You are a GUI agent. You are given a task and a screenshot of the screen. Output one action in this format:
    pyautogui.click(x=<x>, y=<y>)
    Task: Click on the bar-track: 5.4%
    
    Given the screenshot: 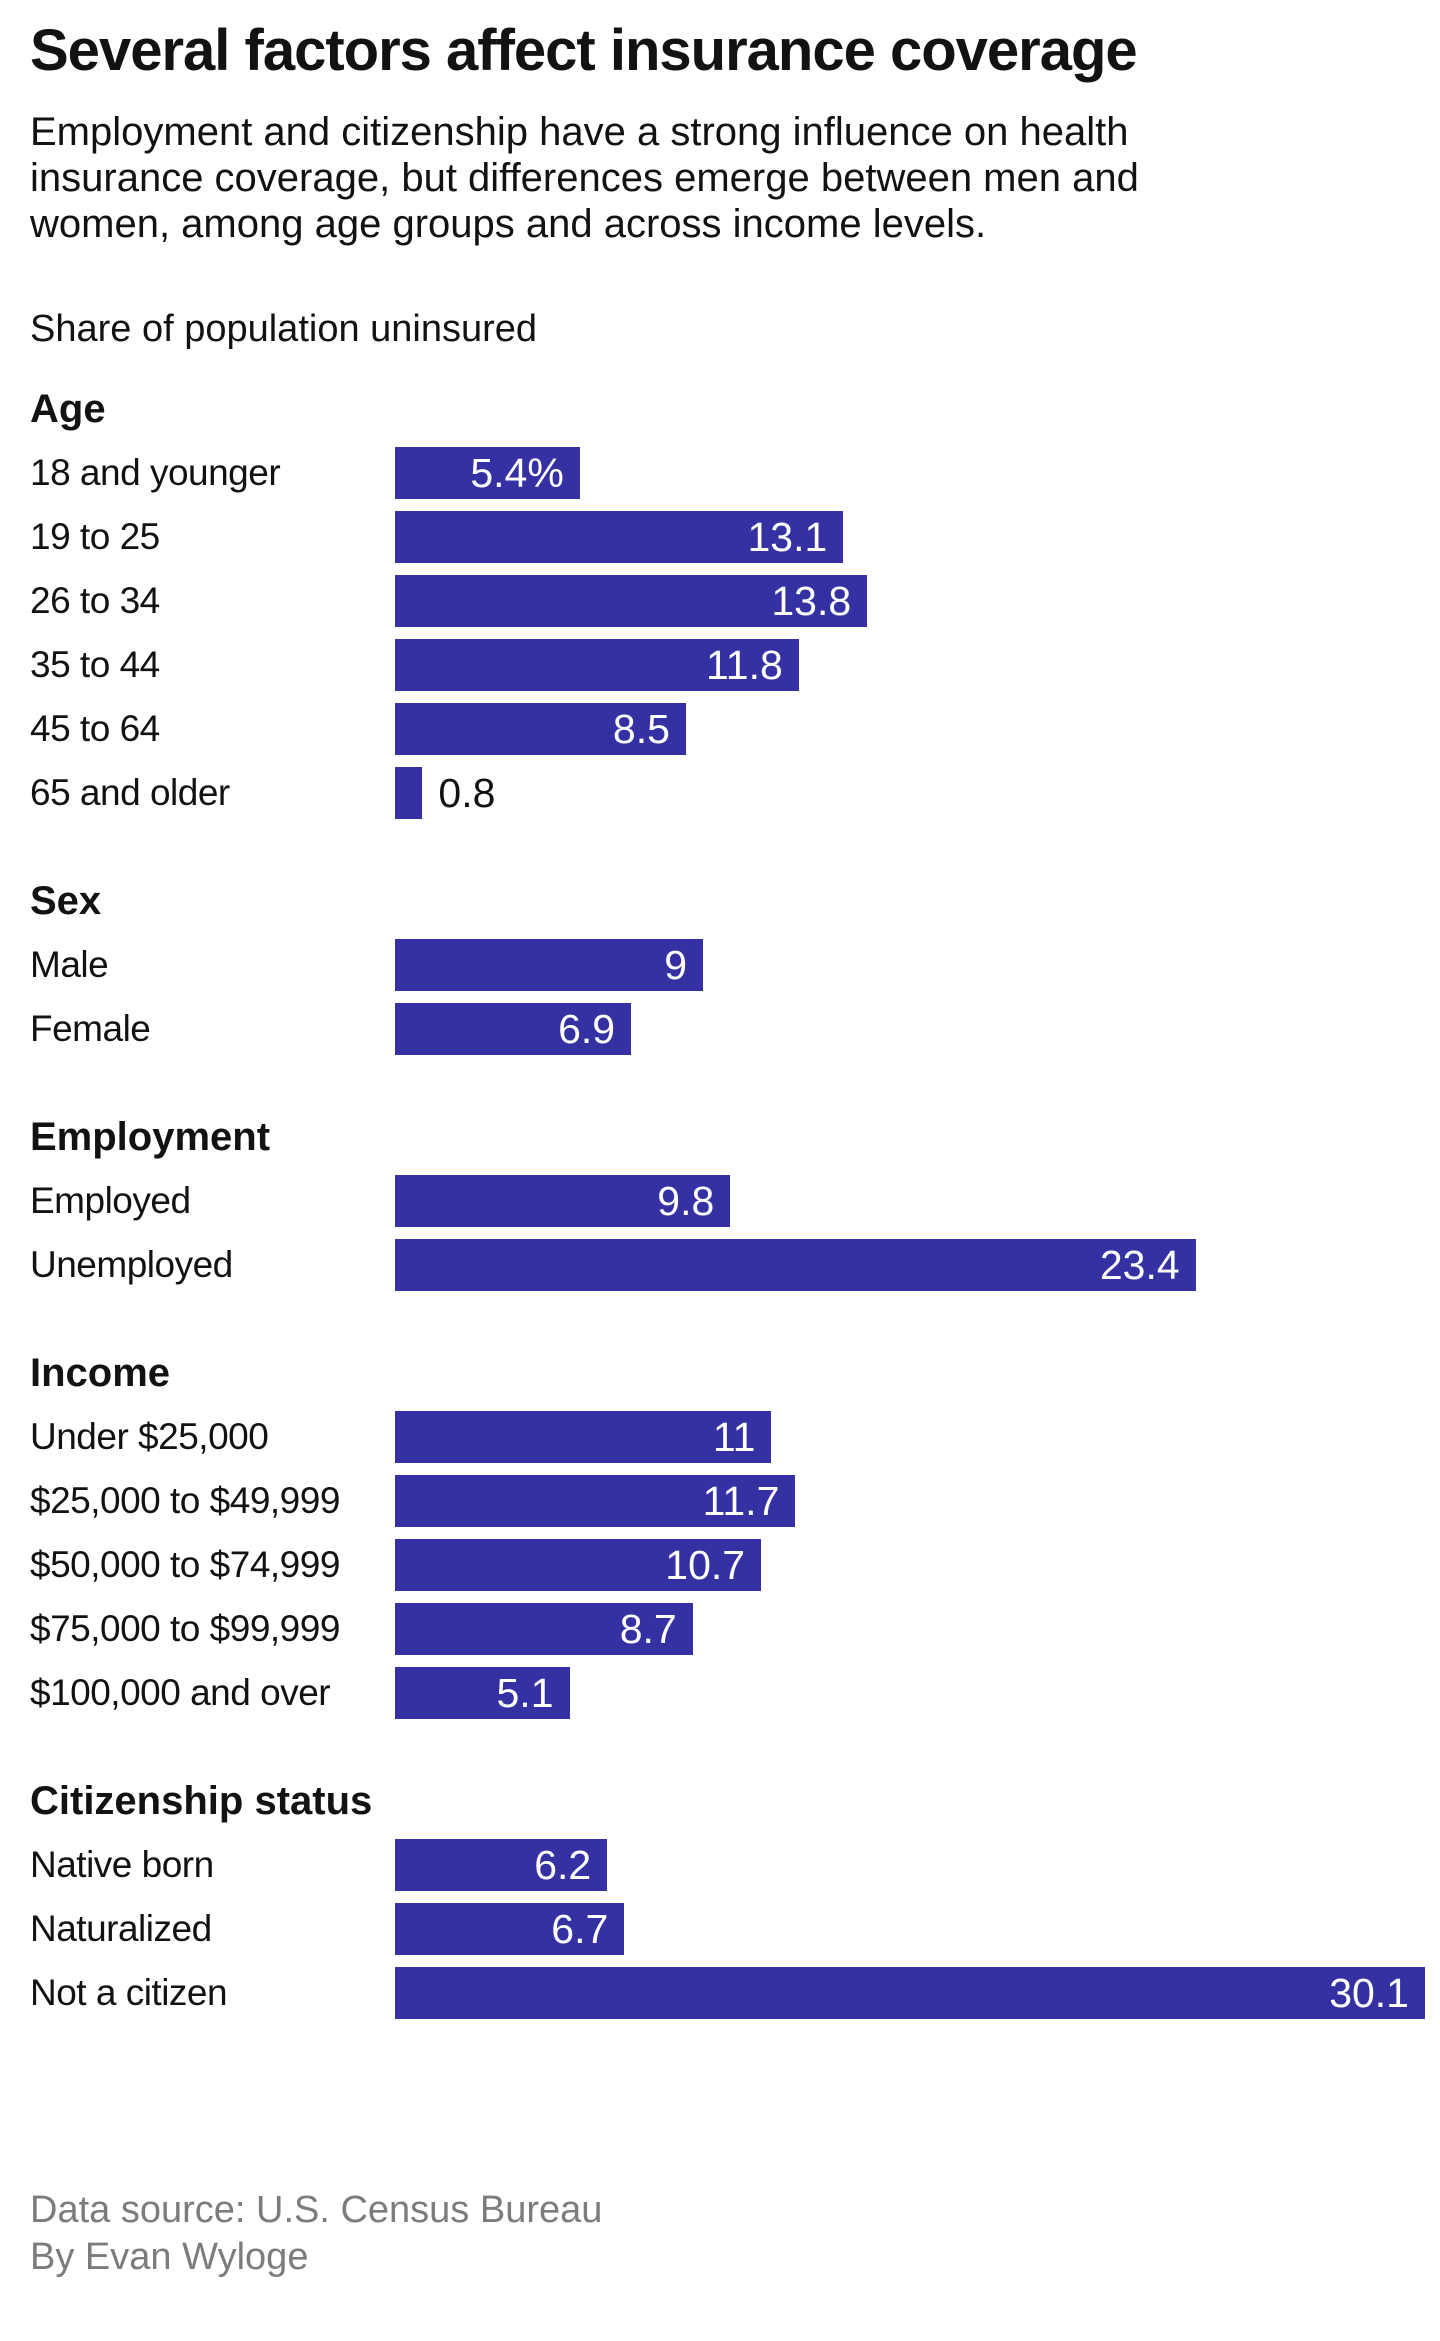 What is the action you would take?
    pyautogui.click(x=917, y=473)
    